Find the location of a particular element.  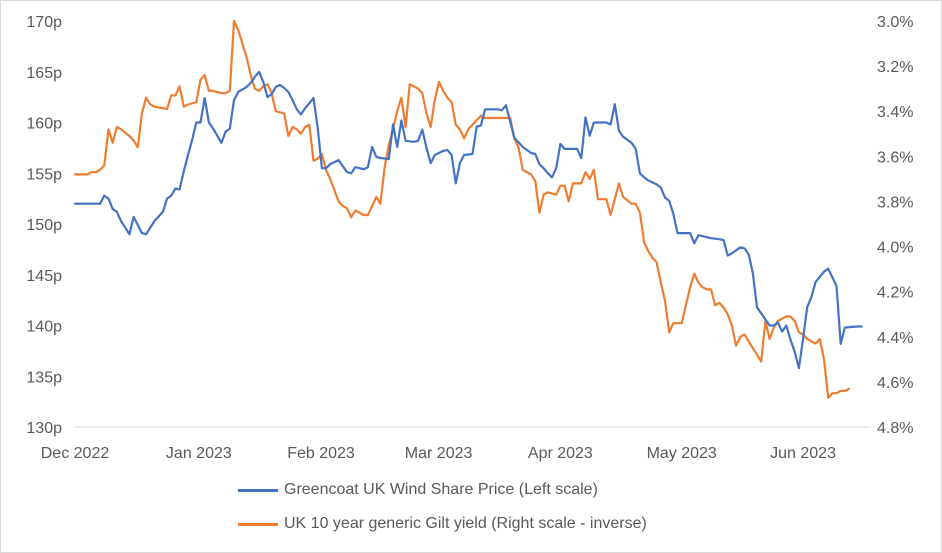

right-tick-label: 3.4% is located at coordinates (895, 112).